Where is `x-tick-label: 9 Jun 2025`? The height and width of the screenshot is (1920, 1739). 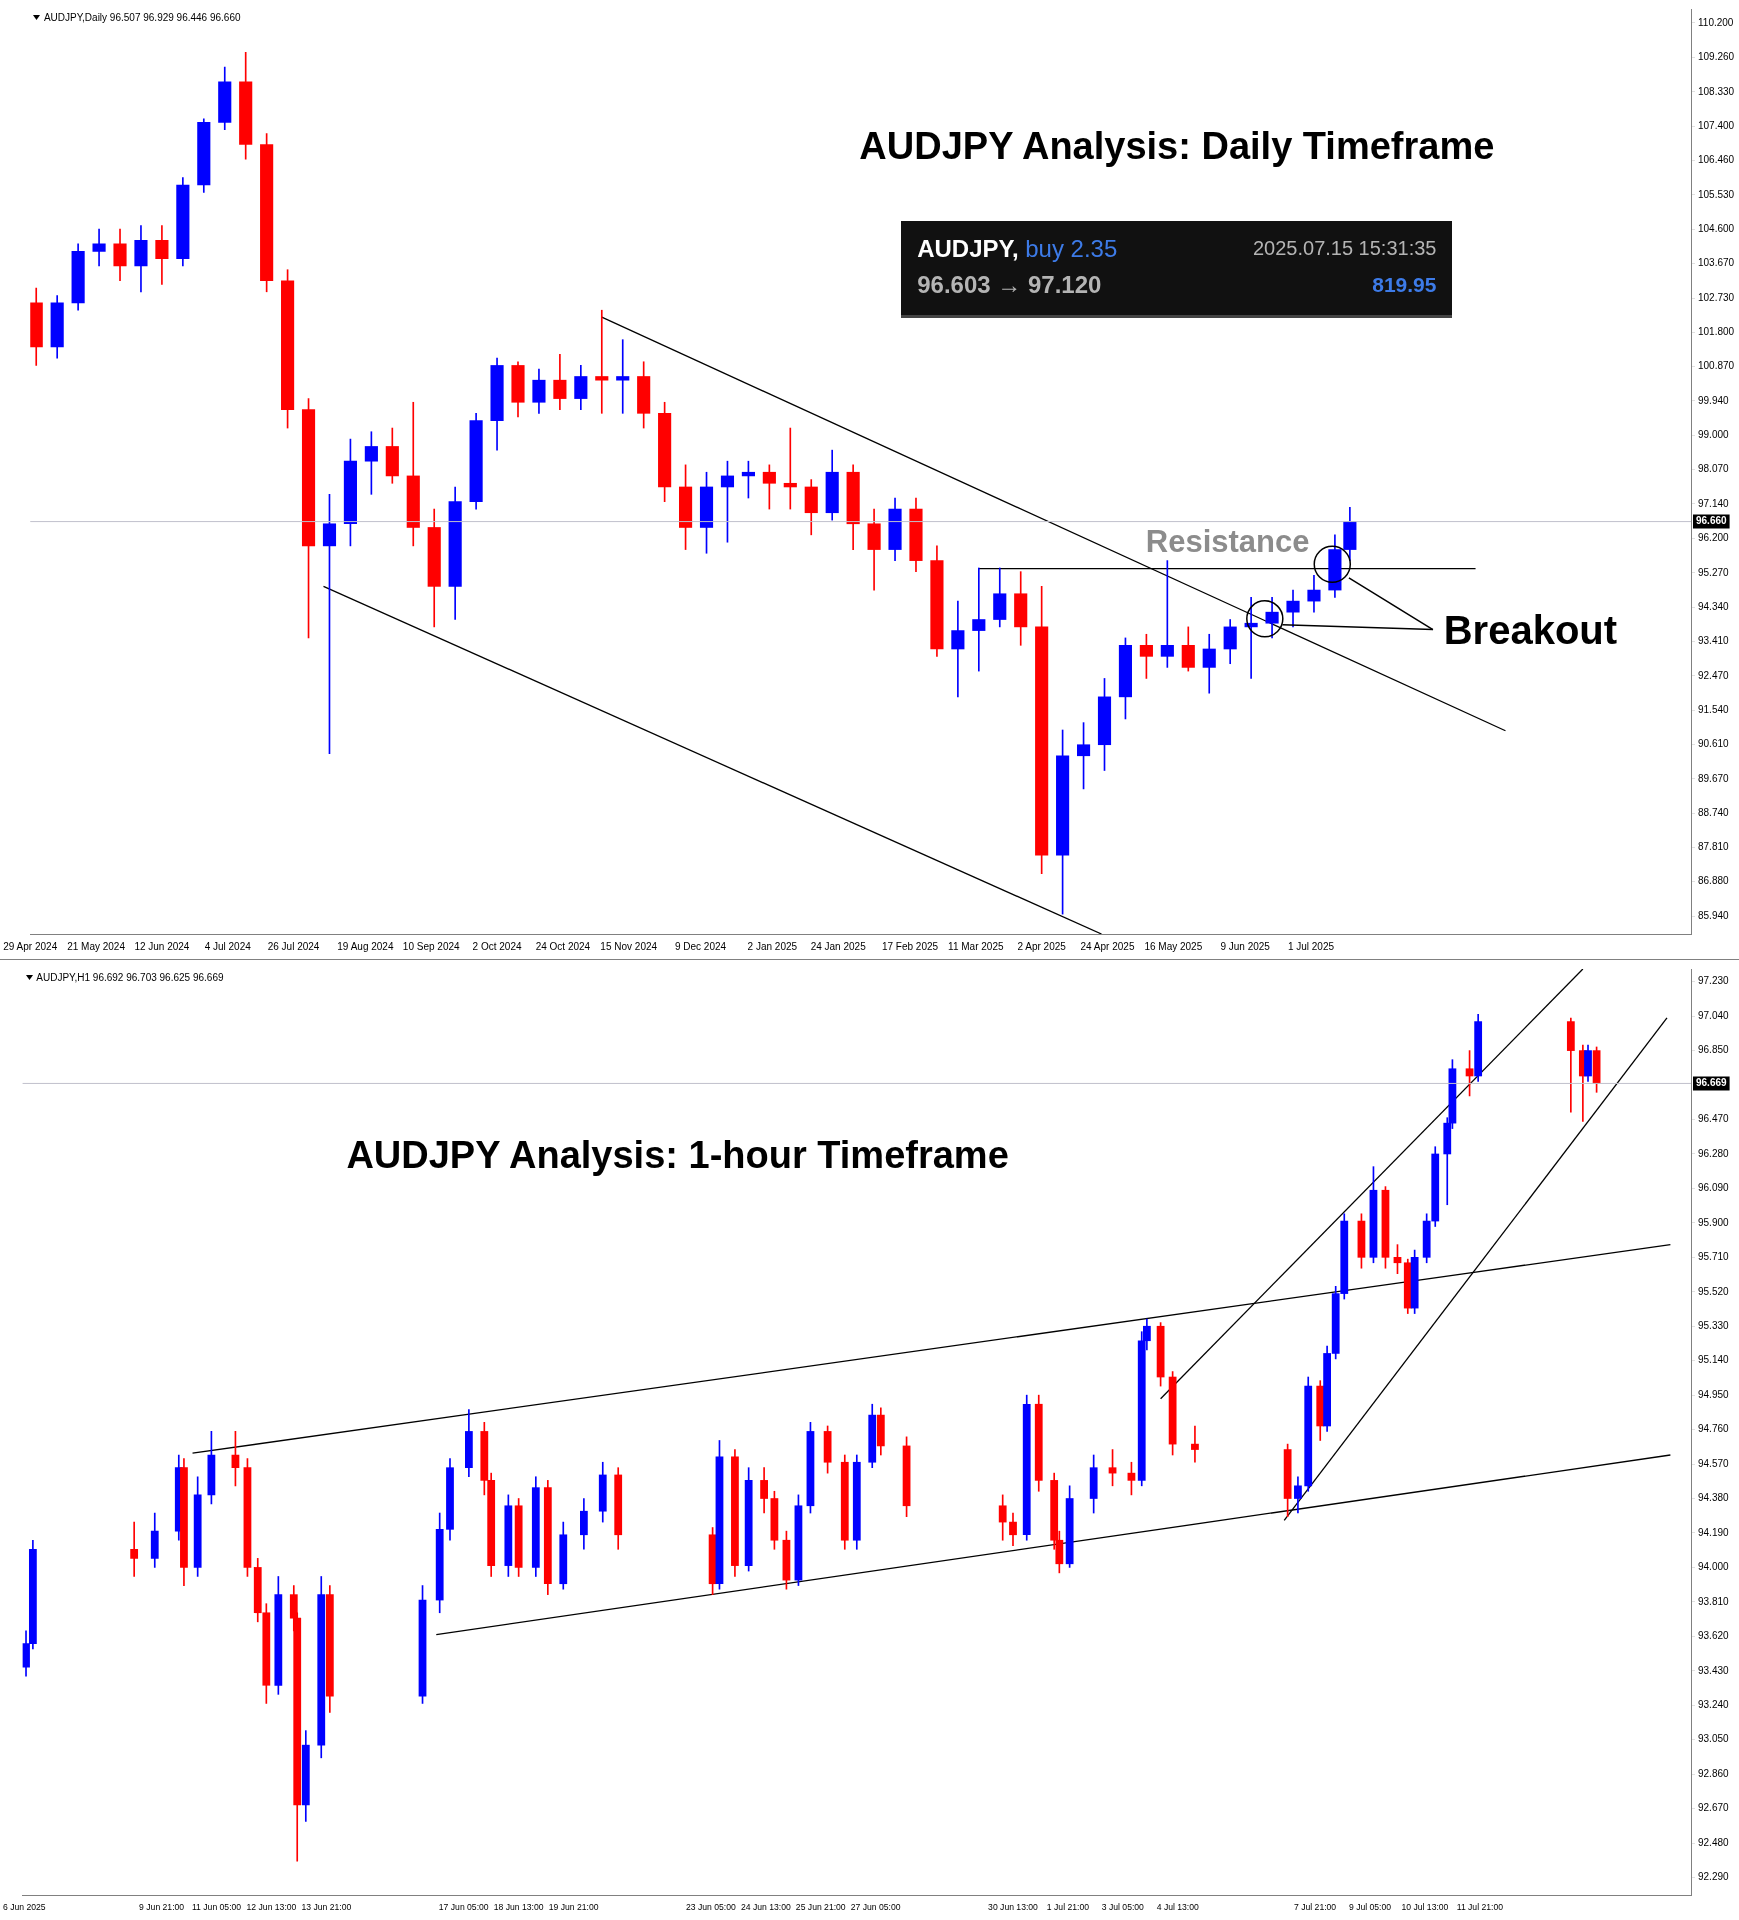 x-tick-label: 9 Jun 2025 is located at coordinates (1245, 946).